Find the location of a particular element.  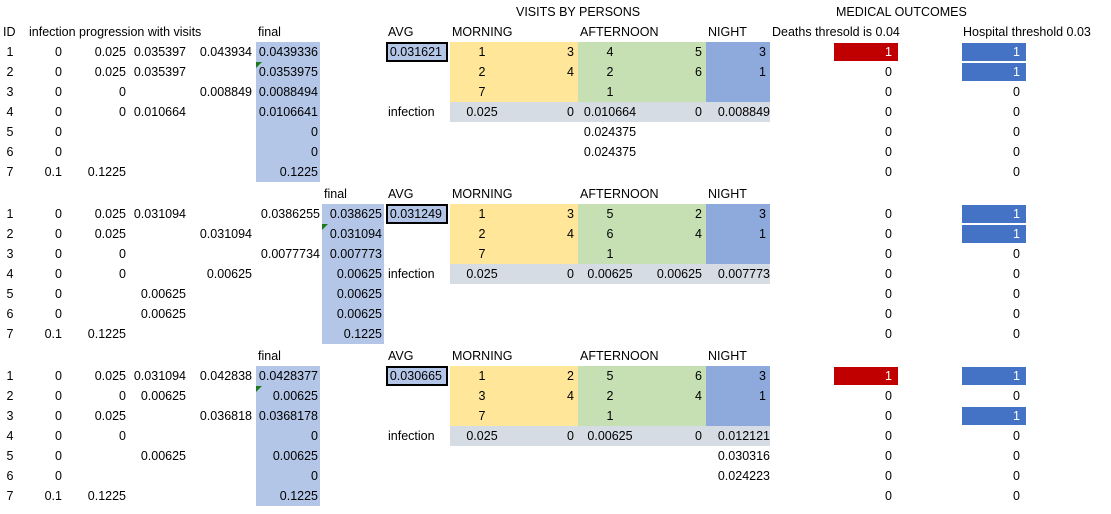

morning-visit-cell: 2 is located at coordinates (570, 376).